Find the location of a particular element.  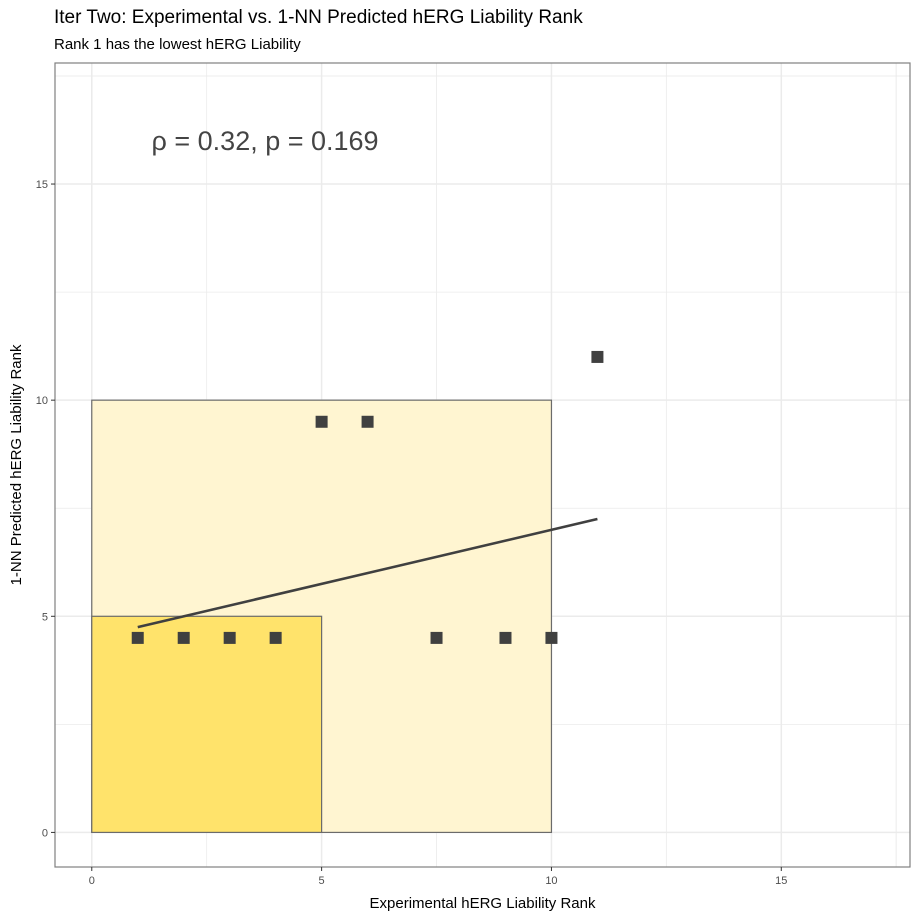

y-tick-label-2: 10 is located at coordinates (42, 401).